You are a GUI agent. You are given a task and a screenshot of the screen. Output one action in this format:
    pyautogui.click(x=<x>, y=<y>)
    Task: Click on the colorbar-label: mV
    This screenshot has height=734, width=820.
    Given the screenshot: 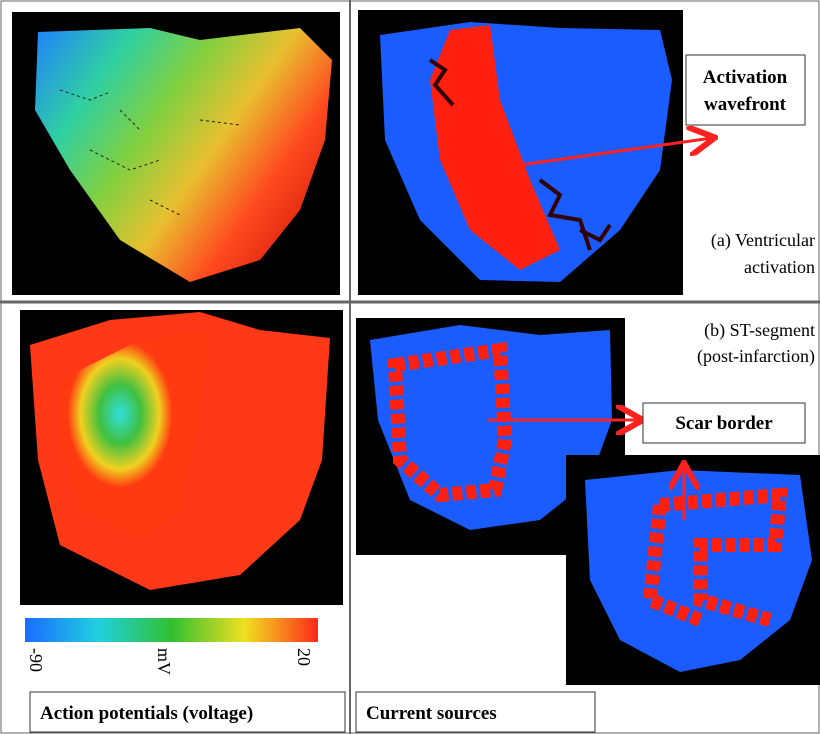 What is the action you would take?
    pyautogui.click(x=164, y=661)
    